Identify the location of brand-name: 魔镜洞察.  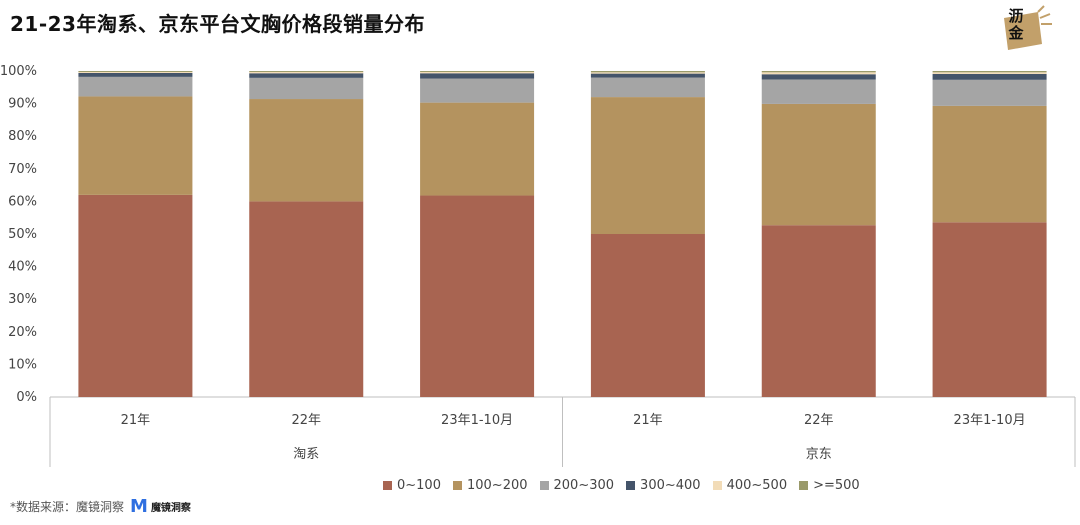
(170, 508).